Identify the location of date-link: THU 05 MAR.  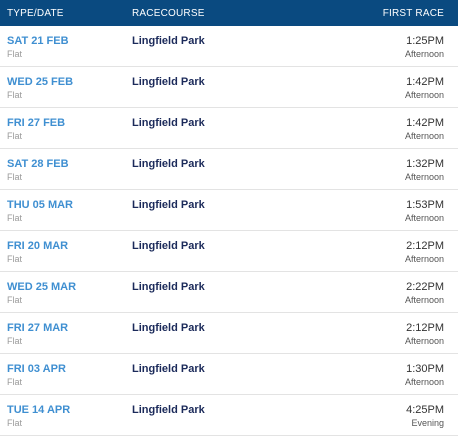
(40, 205).